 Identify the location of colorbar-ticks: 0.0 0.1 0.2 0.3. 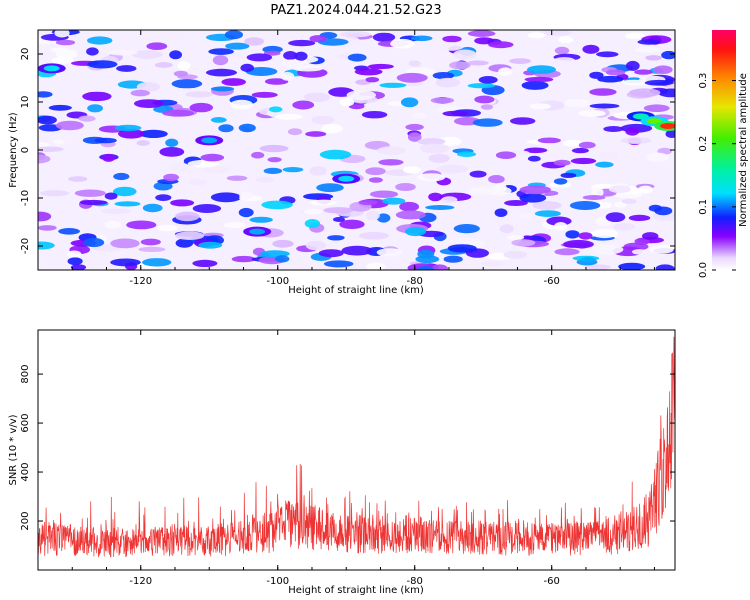
(717, 175).